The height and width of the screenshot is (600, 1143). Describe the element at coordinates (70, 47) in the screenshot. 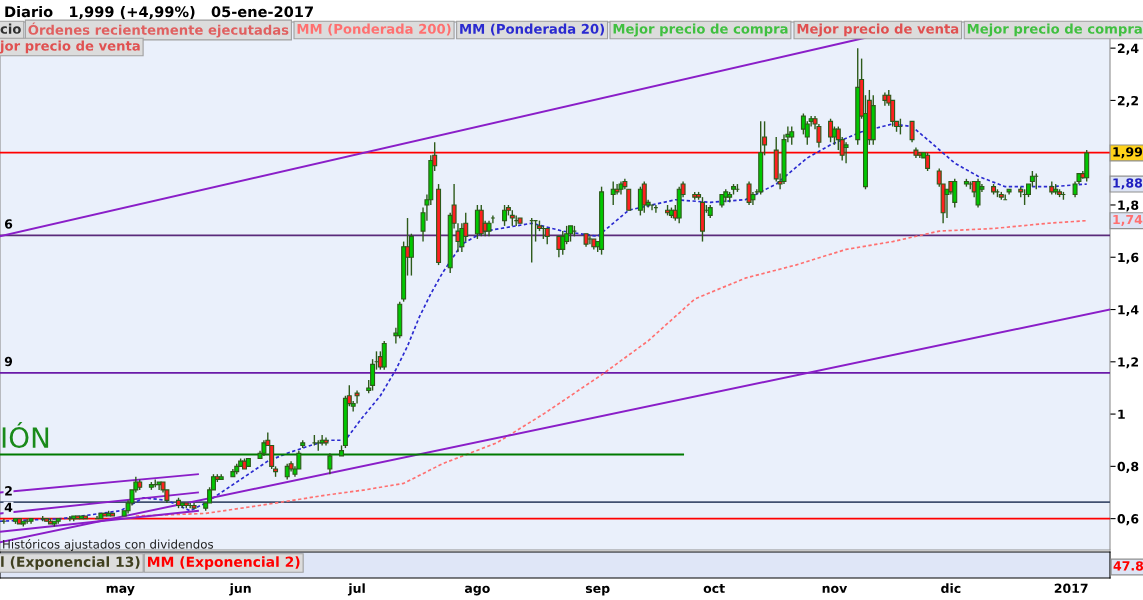

I see `annotation: jor precio de venta` at that location.